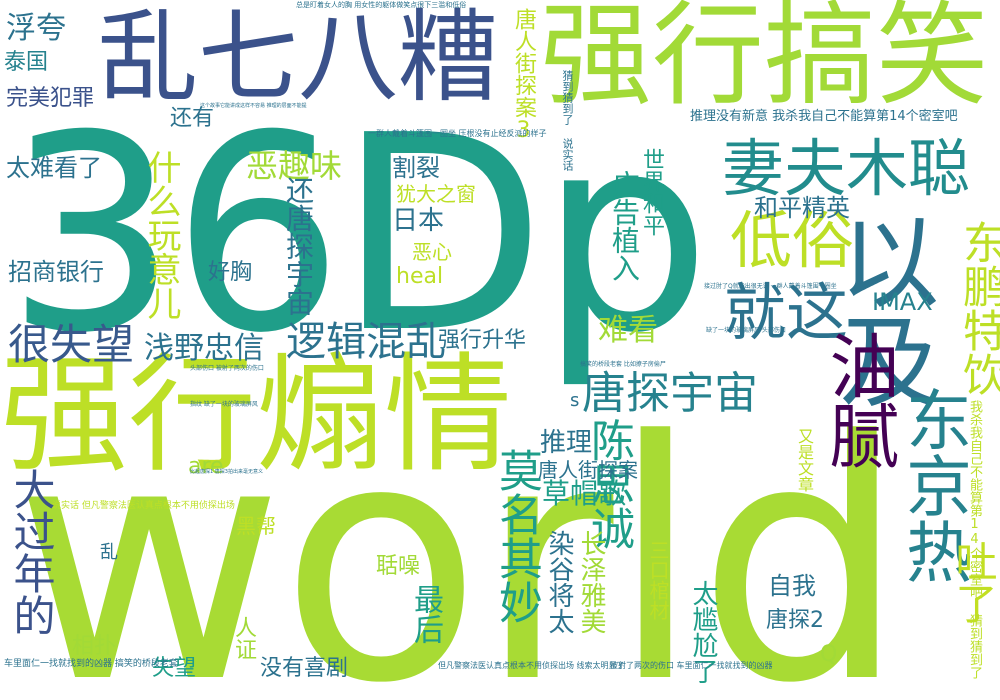  I want to click on phrase-woshawo: 我杀我自己不能算第14个密室吧 猜到猜到了, so click(974, 539).